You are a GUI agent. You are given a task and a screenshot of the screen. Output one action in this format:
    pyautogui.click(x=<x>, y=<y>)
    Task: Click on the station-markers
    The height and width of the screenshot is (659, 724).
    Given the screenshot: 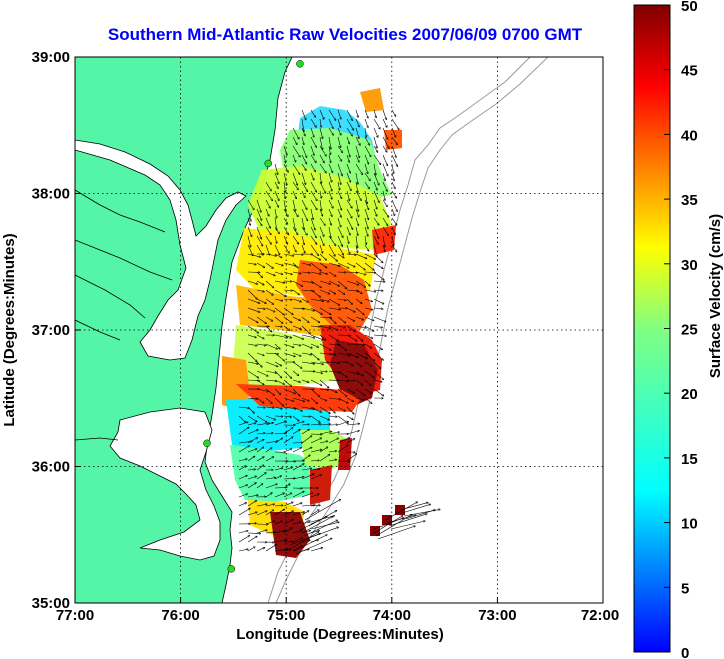 What is the action you would take?
    pyautogui.click(x=253, y=316)
    